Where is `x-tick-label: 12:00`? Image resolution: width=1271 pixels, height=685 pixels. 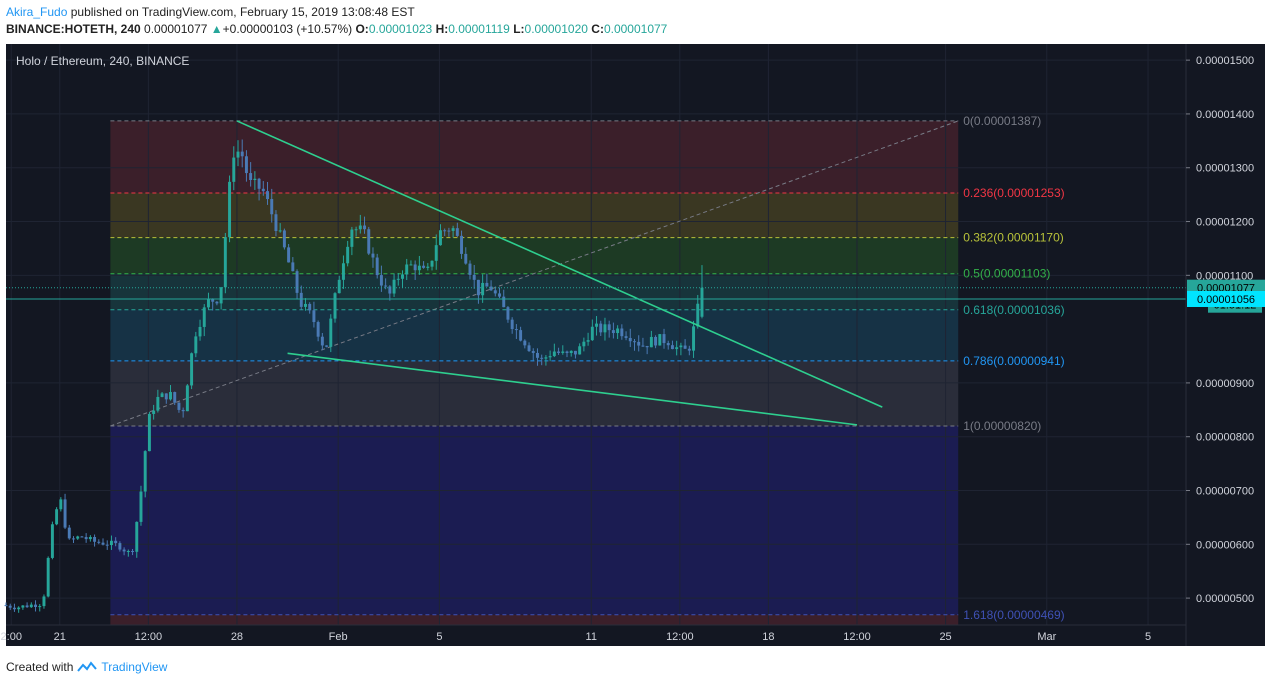
x-tick-label: 12:00 is located at coordinates (857, 637).